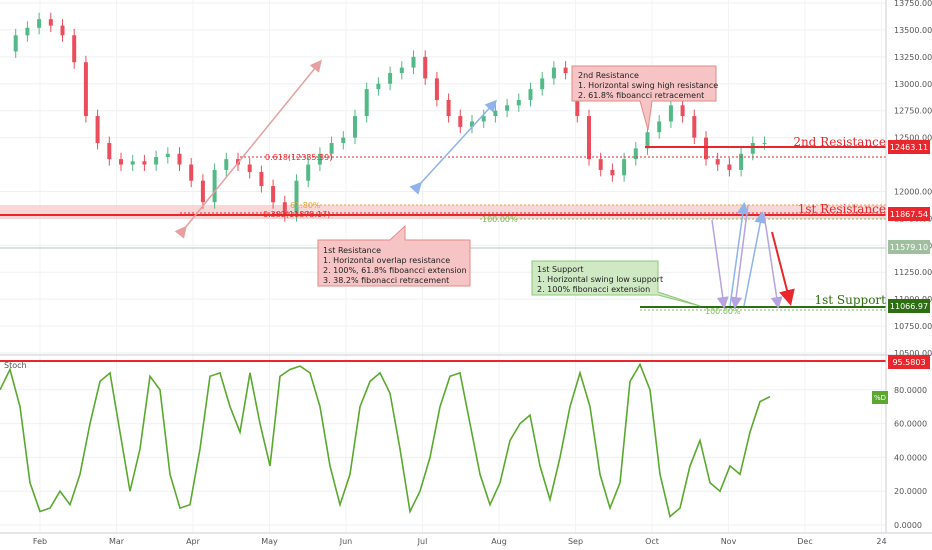 This screenshot has width=932, height=550. What do you see at coordinates (296, 214) in the screenshot?
I see `fib-label-0382: 0.382(11875.17)` at bounding box center [296, 214].